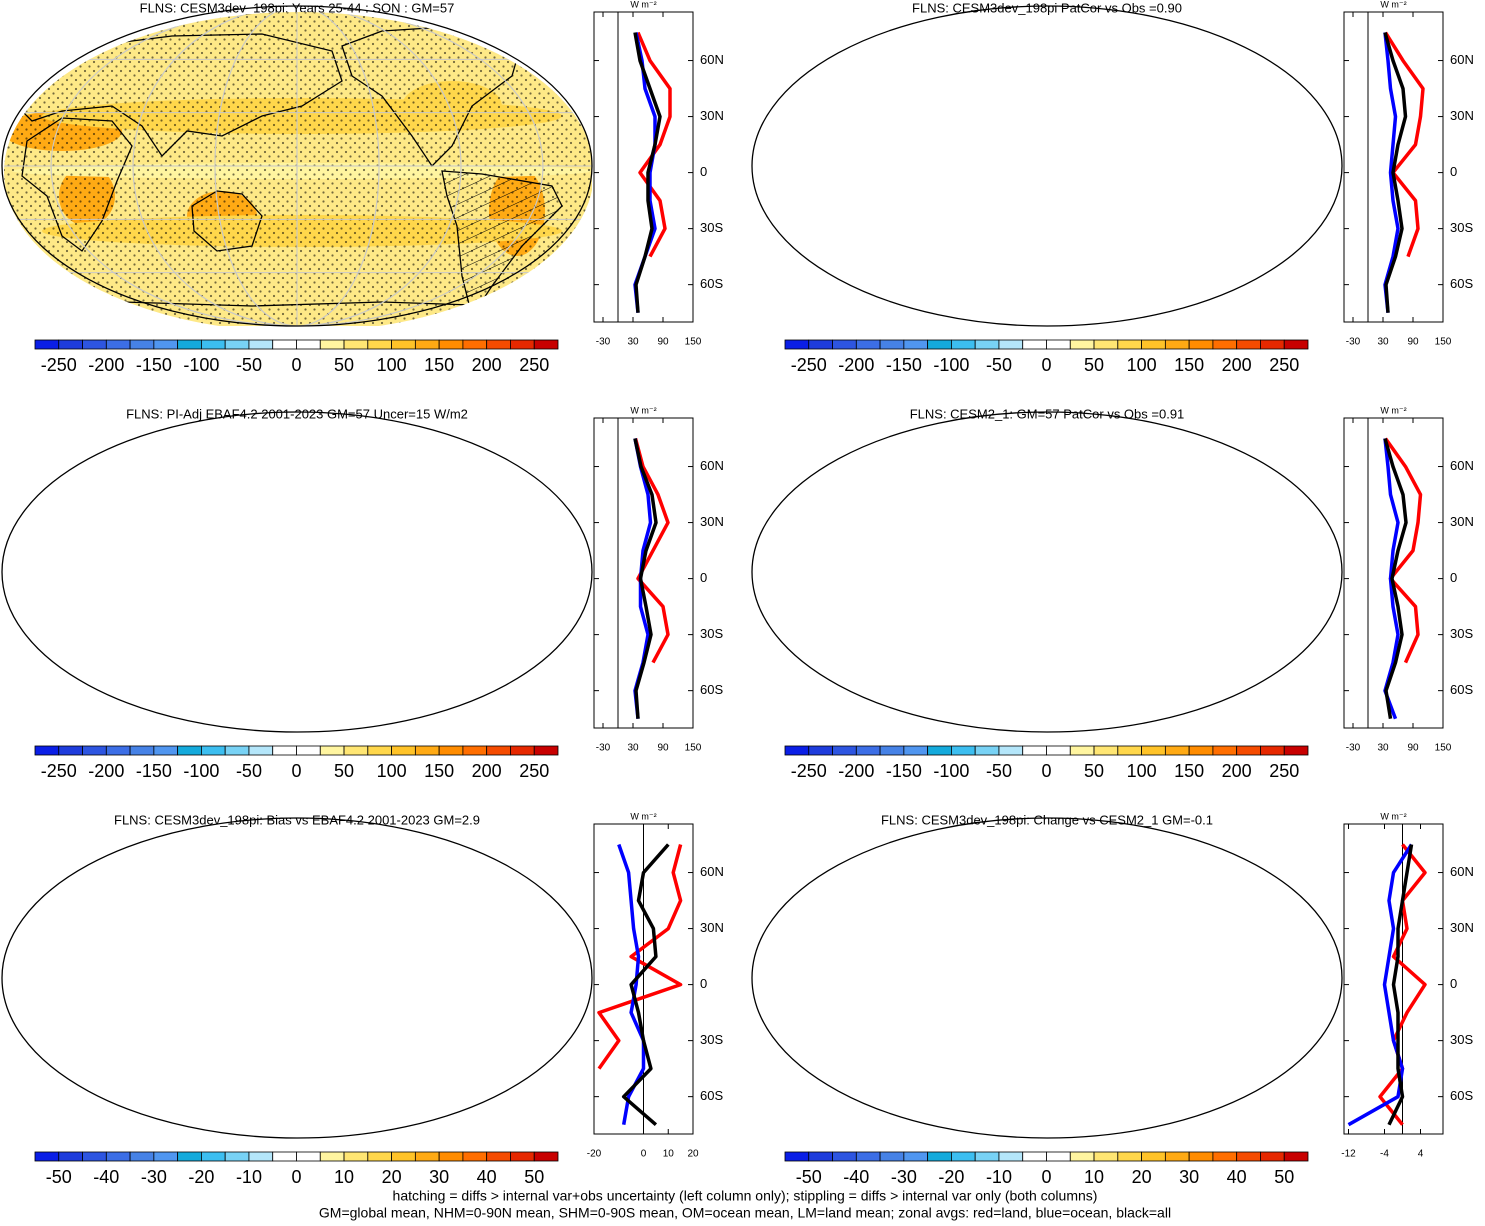 The image size is (1485, 1226). What do you see at coordinates (594, 1154) in the screenshot?
I see `x-tick-label: -20` at bounding box center [594, 1154].